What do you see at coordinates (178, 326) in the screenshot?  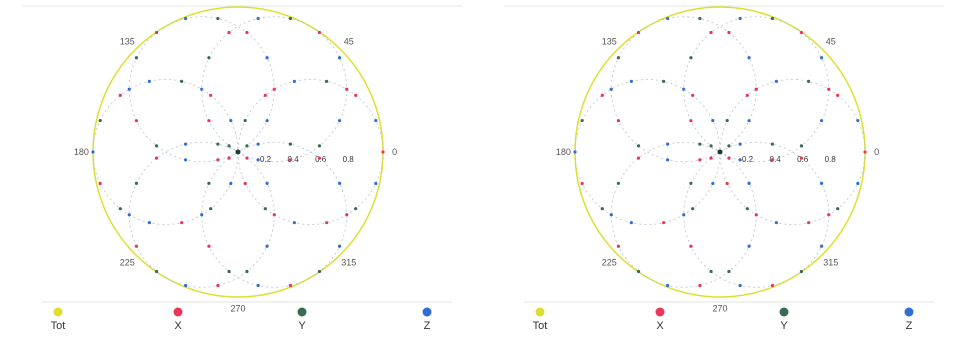 I see `legend-label-x: X` at bounding box center [178, 326].